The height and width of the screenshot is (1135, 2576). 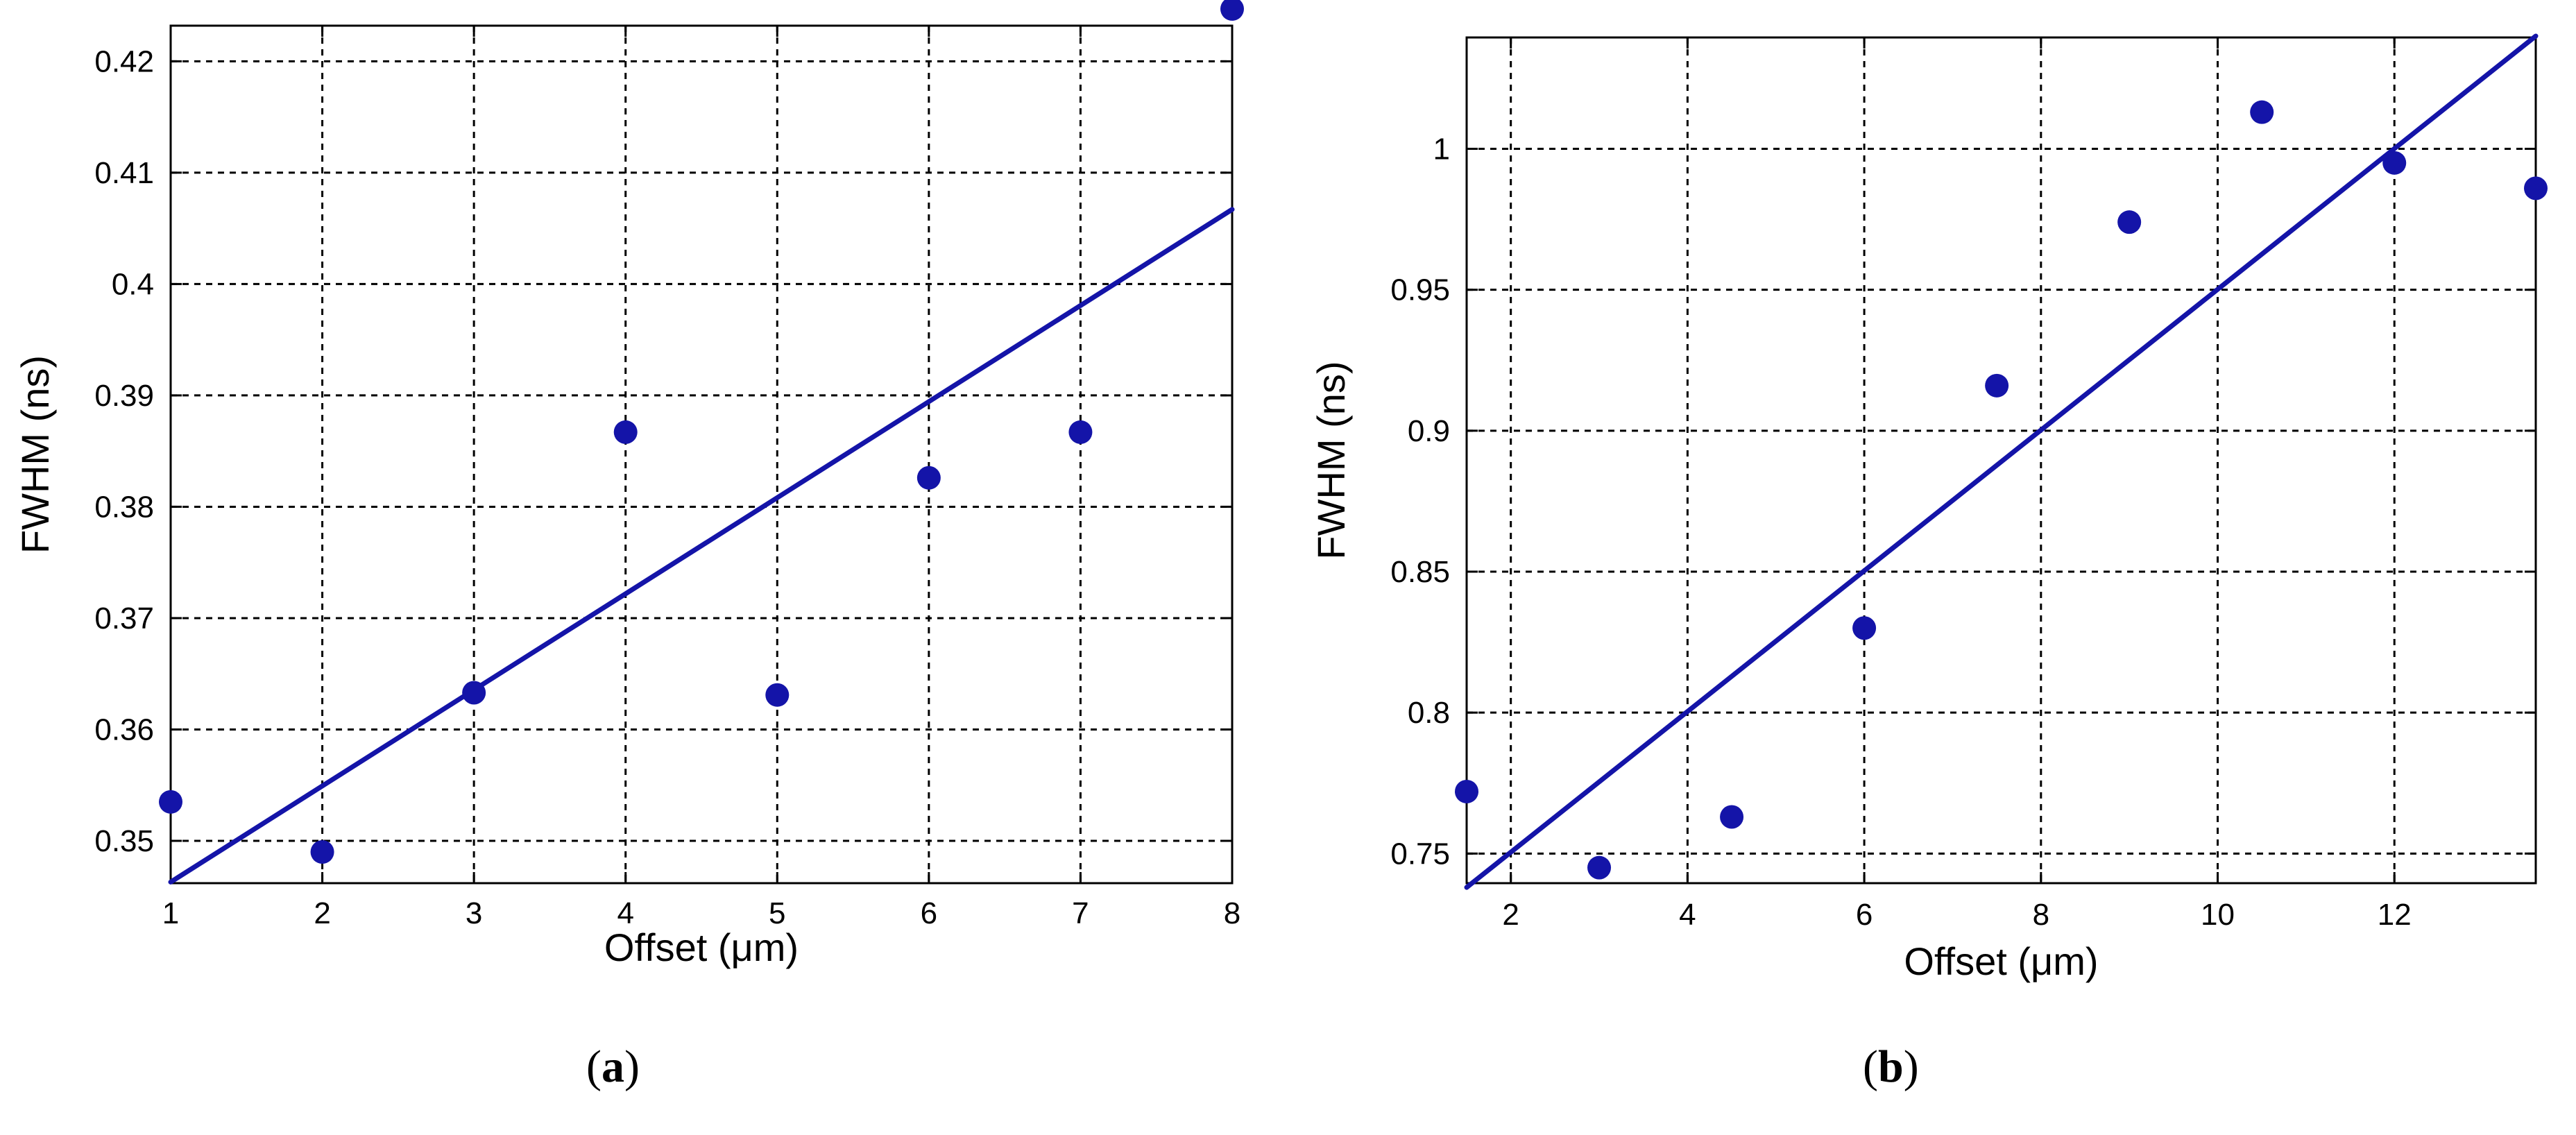 I want to click on panel-label-a: a, so click(x=612, y=1066).